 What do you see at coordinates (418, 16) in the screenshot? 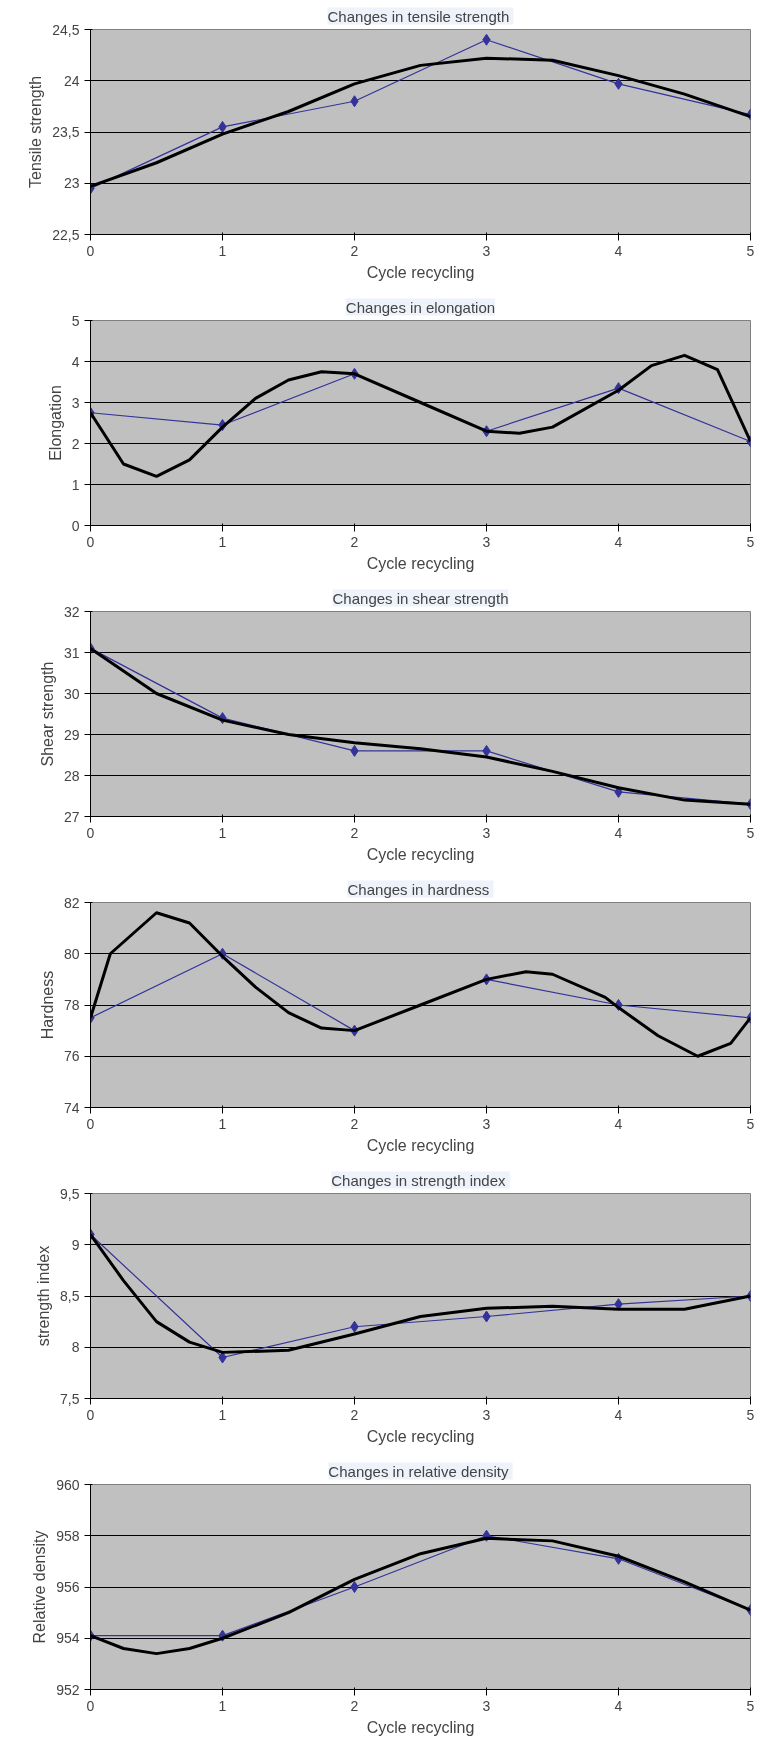
I see `chart-title: Changes in tensile strength` at bounding box center [418, 16].